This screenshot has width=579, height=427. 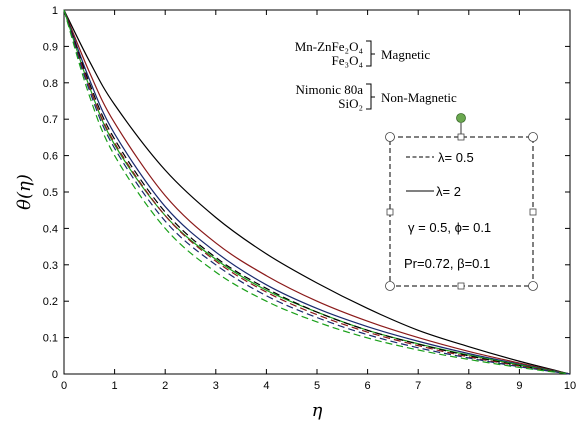 What do you see at coordinates (348, 60) in the screenshot?
I see `legend-item-fe3o4: Fe₃O₄` at bounding box center [348, 60].